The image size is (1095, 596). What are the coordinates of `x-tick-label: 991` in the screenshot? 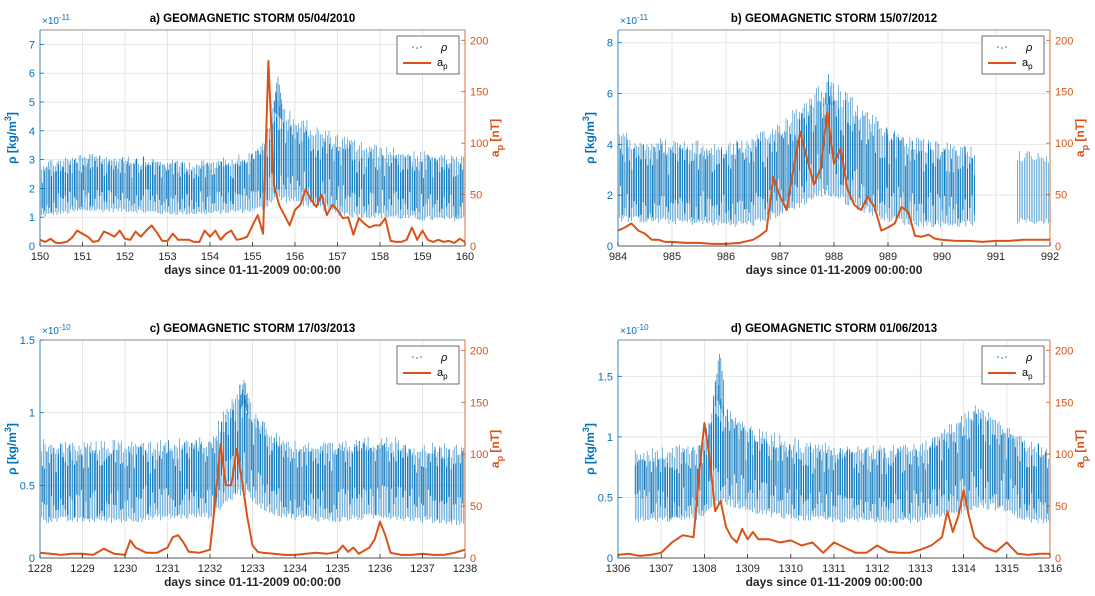 It's located at (996, 257).